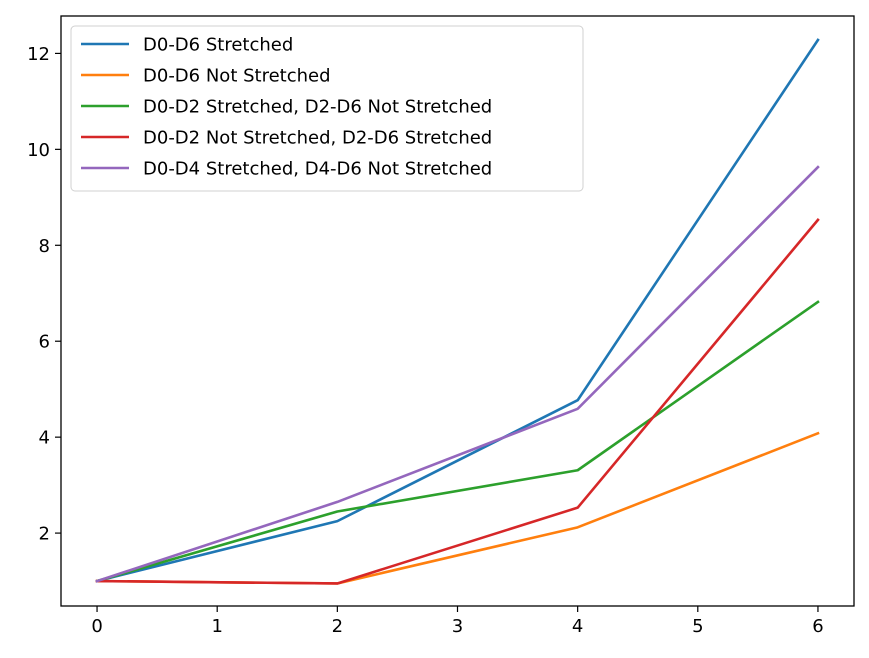 The width and height of the screenshot is (869, 658). I want to click on y-tick-label: 10, so click(38, 150).